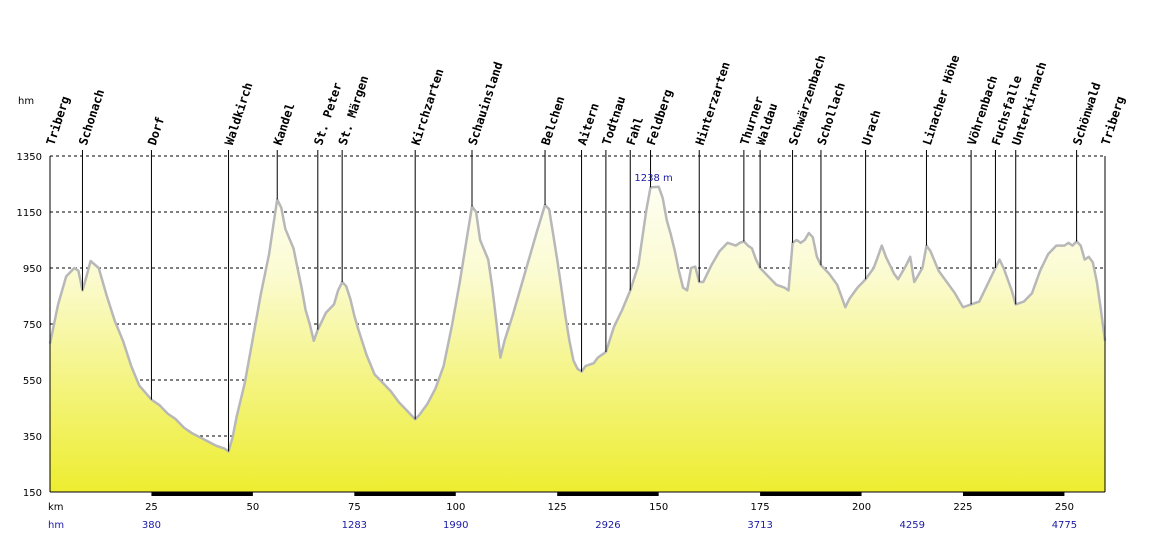 The width and height of the screenshot is (1155, 535). I want to click on place-label: Dorf, so click(156, 131).